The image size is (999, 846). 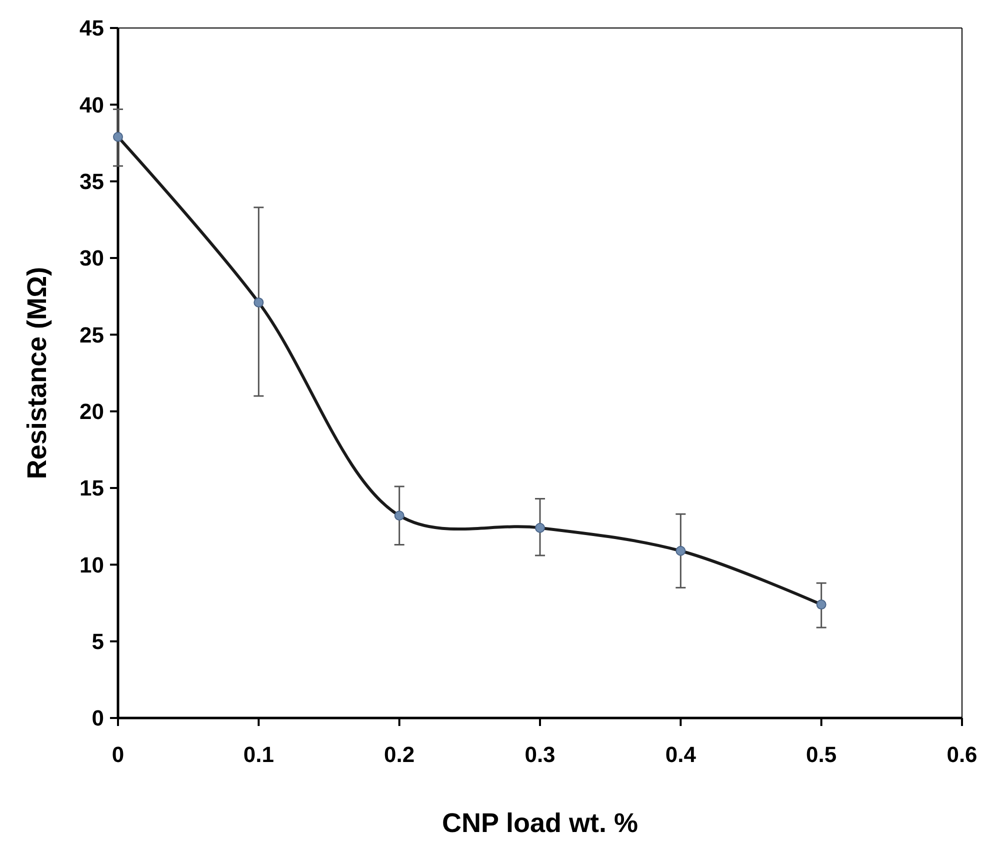 What do you see at coordinates (98, 641) in the screenshot?
I see `y-tick-label: 5` at bounding box center [98, 641].